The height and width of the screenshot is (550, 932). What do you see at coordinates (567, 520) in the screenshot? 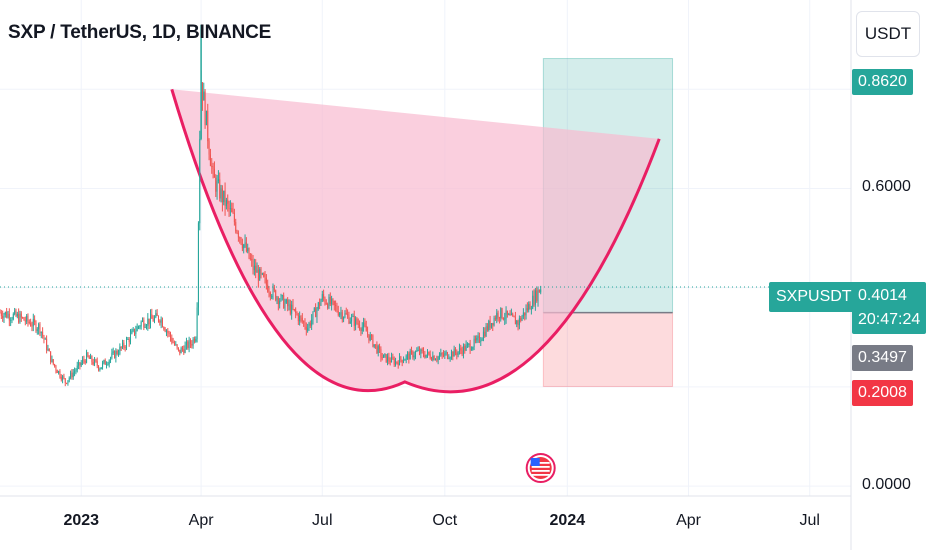
I see `time-tick-label: 2024` at bounding box center [567, 520].